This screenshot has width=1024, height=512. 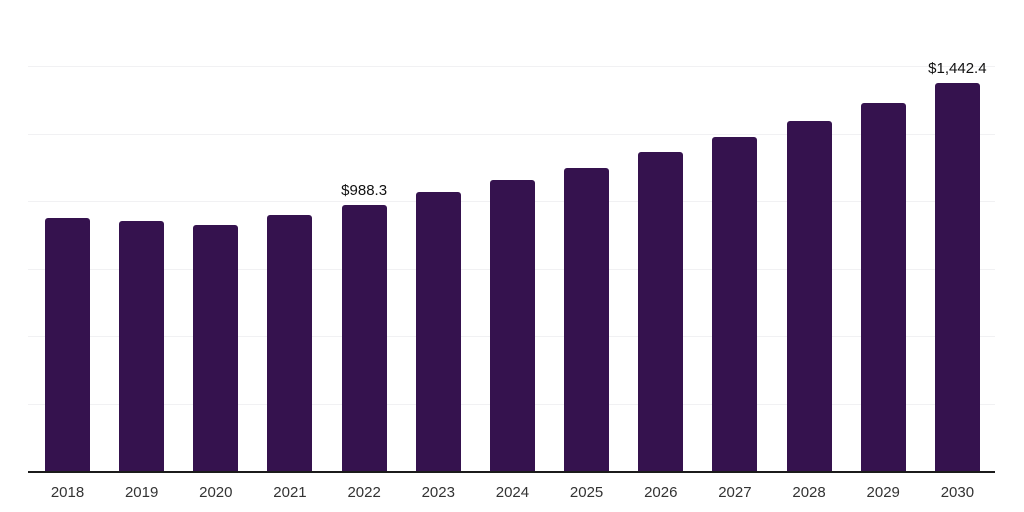 I want to click on bar-2021, so click(x=290, y=343).